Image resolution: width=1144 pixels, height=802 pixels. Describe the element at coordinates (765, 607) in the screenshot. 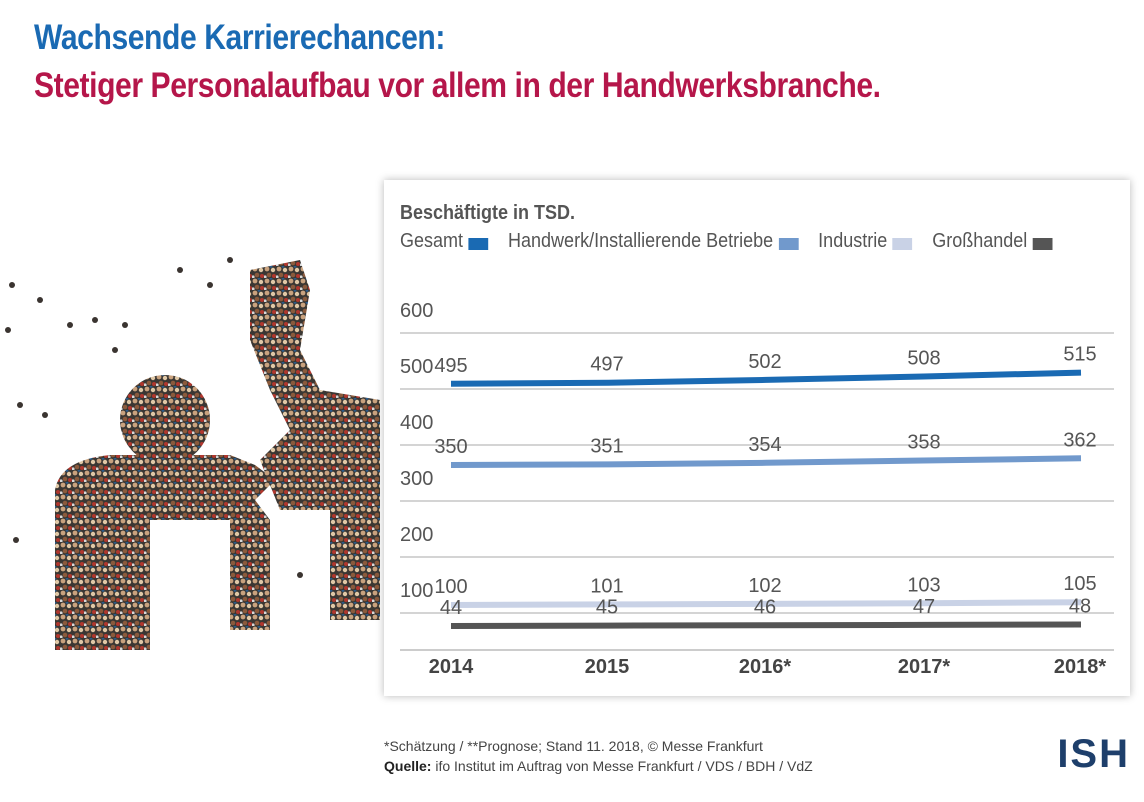

I see `data-label-3-2: 46` at that location.